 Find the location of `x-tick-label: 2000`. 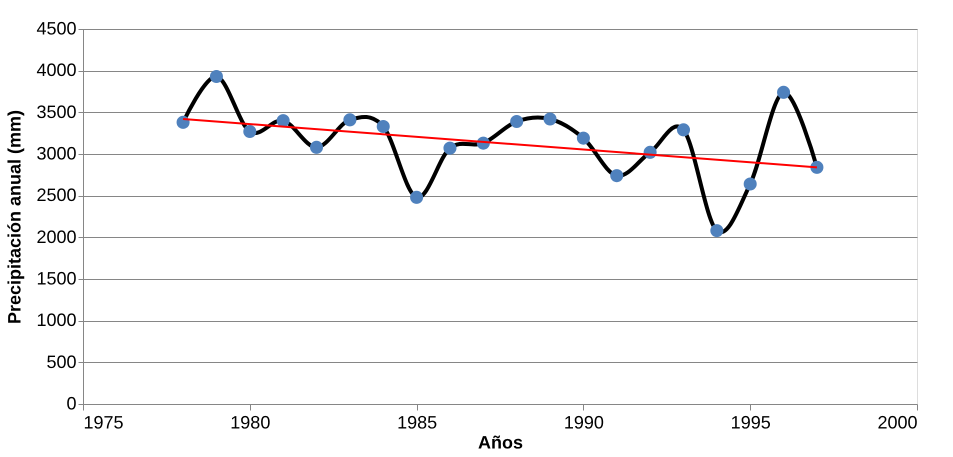

x-tick-label: 2000 is located at coordinates (897, 422).